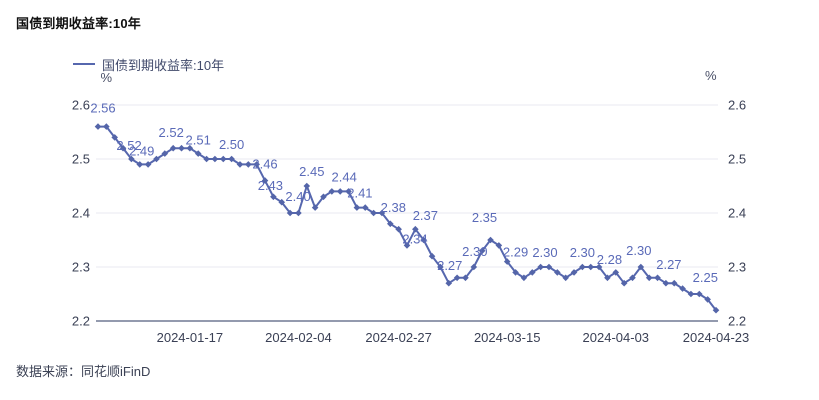  Describe the element at coordinates (190, 337) in the screenshot. I see `x-tick-label: 2024-01-17` at that location.